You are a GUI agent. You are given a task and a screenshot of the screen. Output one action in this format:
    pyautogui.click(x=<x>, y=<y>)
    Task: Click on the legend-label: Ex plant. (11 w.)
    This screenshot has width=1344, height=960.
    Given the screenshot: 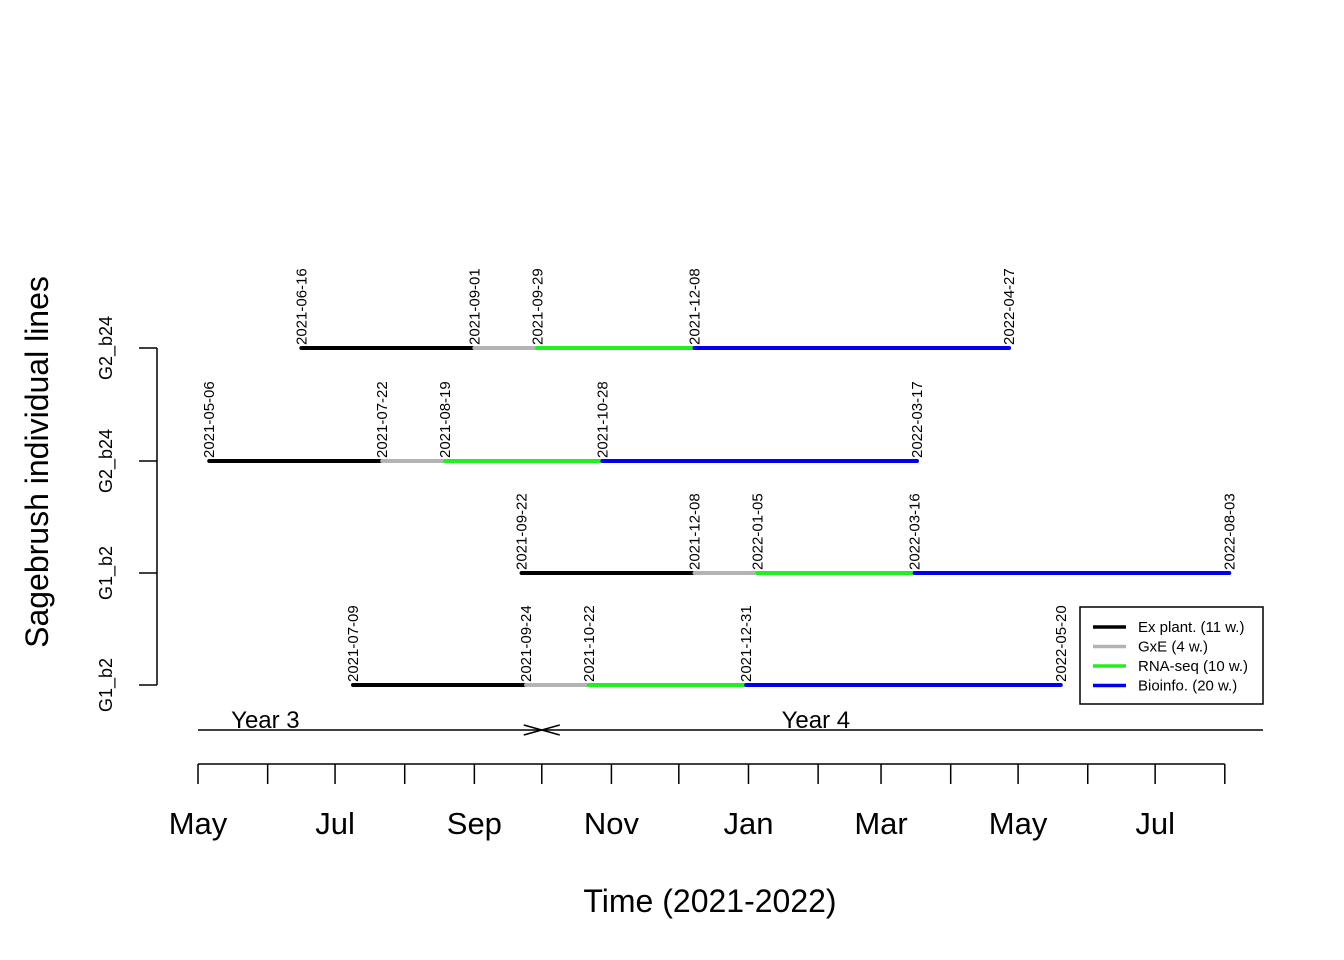 What is the action you would take?
    pyautogui.click(x=1191, y=627)
    